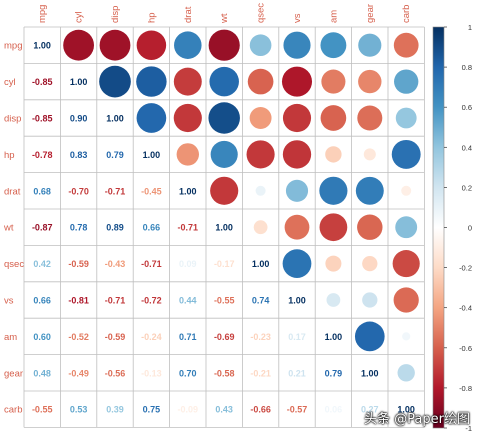 This screenshot has width=480, height=434. What do you see at coordinates (333, 263) in the screenshot?
I see `corr-circle-qsec-am` at bounding box center [333, 263].